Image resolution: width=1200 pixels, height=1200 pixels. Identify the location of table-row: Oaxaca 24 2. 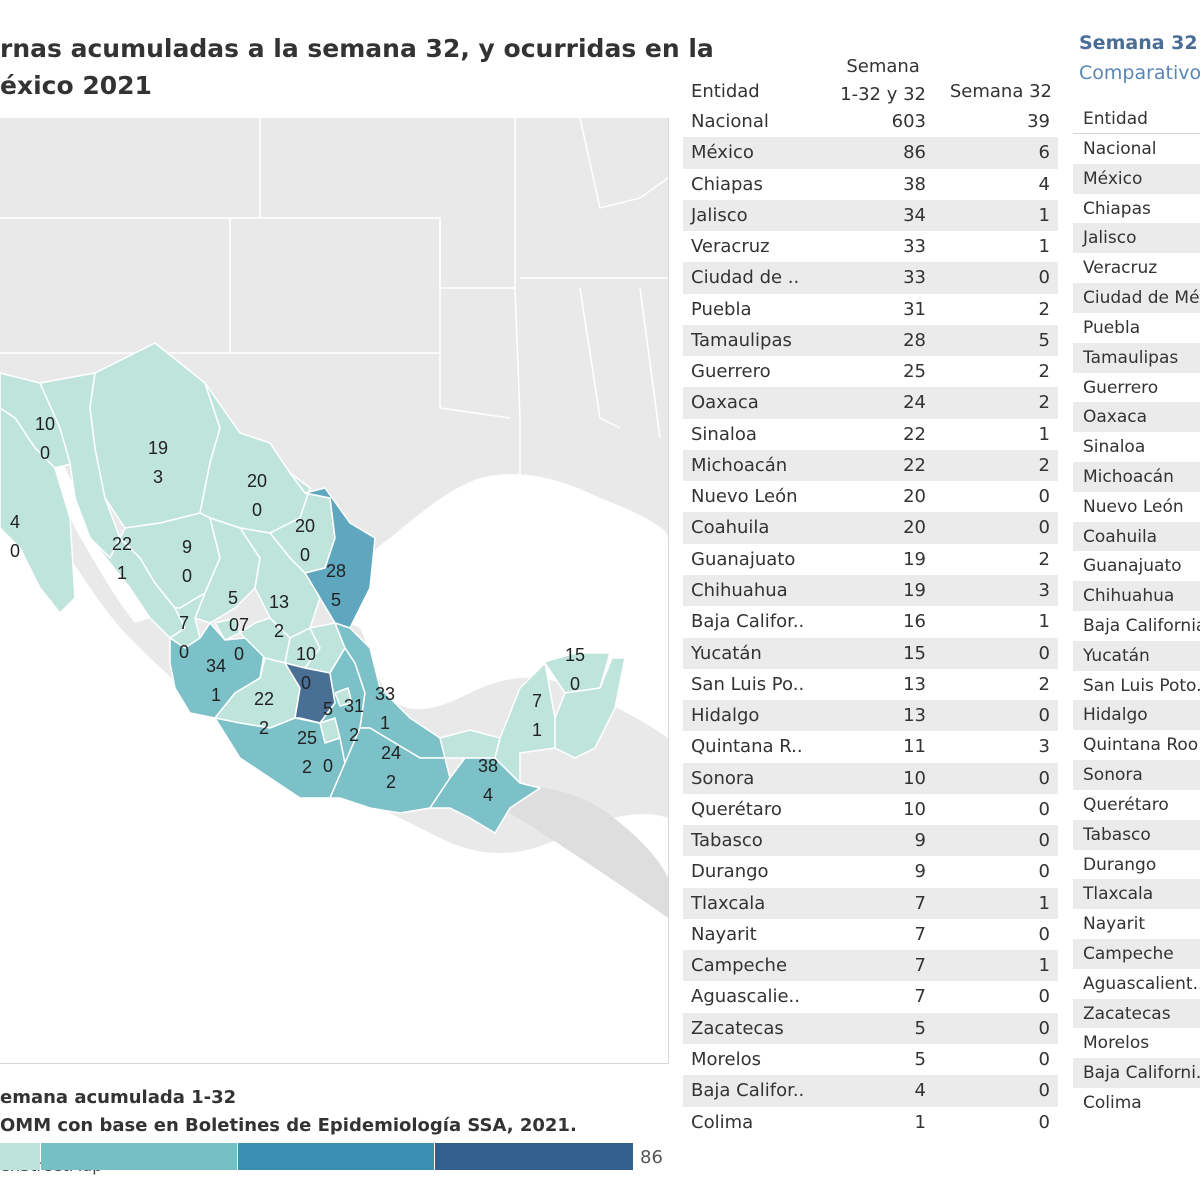
(870, 403).